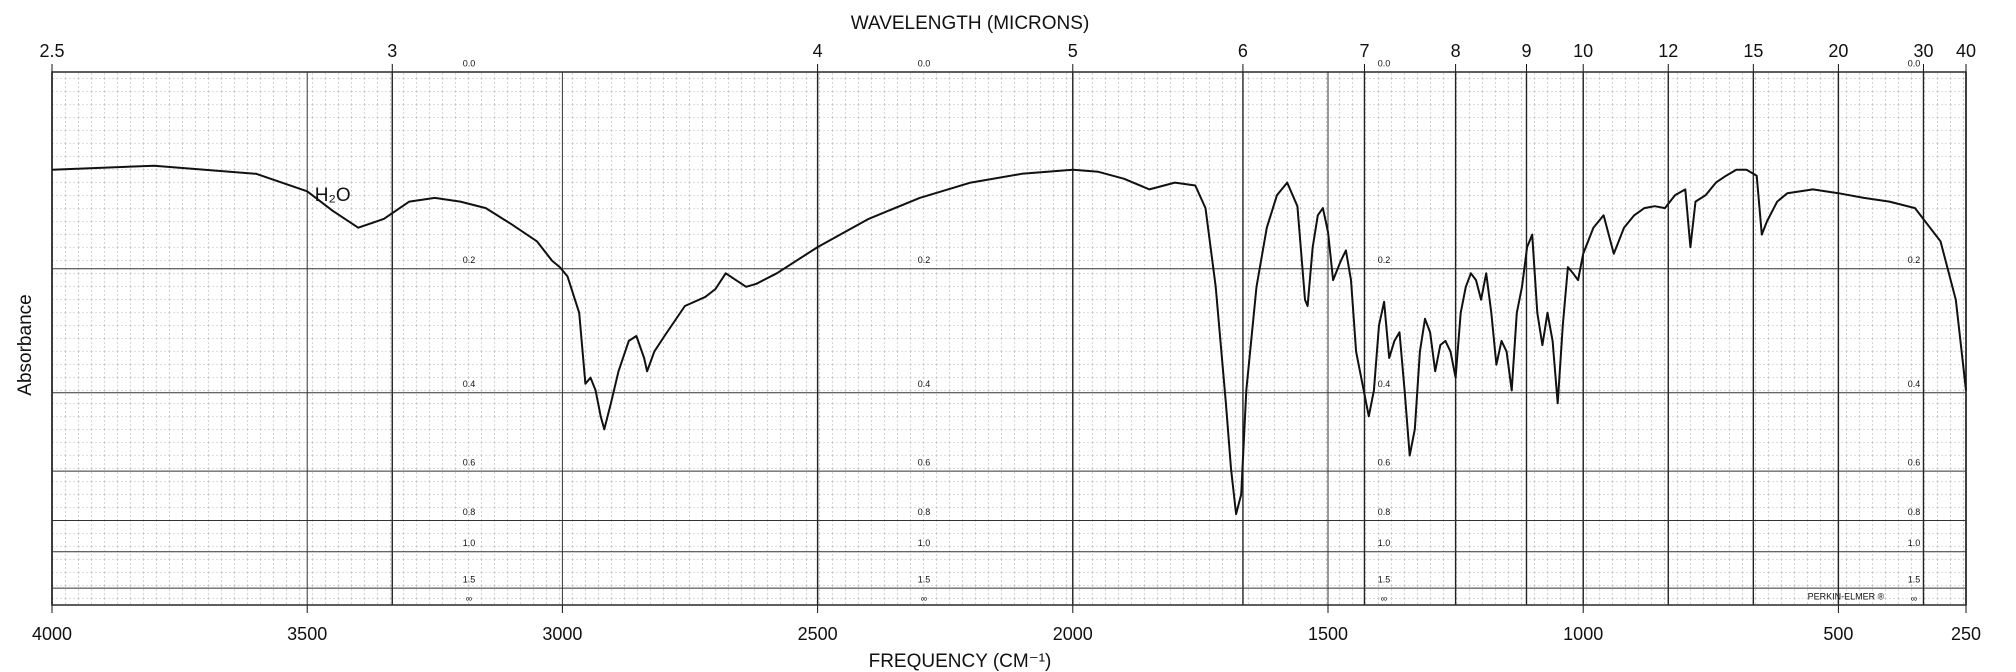 The width and height of the screenshot is (2016, 672). Describe the element at coordinates (1073, 634) in the screenshot. I see `x-tick-label: 2000` at that location.